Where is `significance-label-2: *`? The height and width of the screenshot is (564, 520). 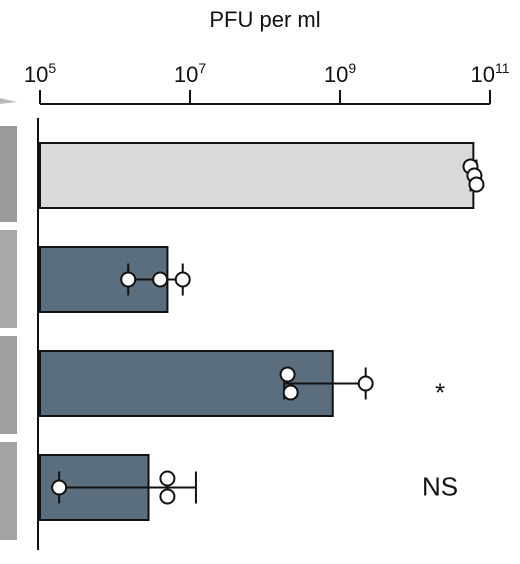
significance-label-2: * is located at coordinates (440, 393).